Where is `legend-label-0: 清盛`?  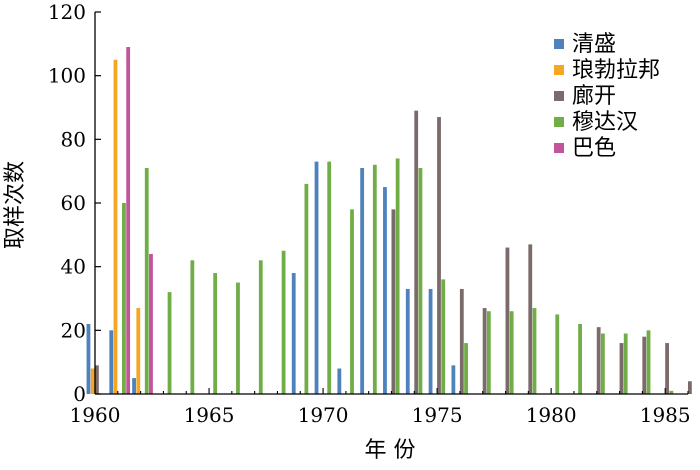 legend-label-0: 清盛 is located at coordinates (594, 44).